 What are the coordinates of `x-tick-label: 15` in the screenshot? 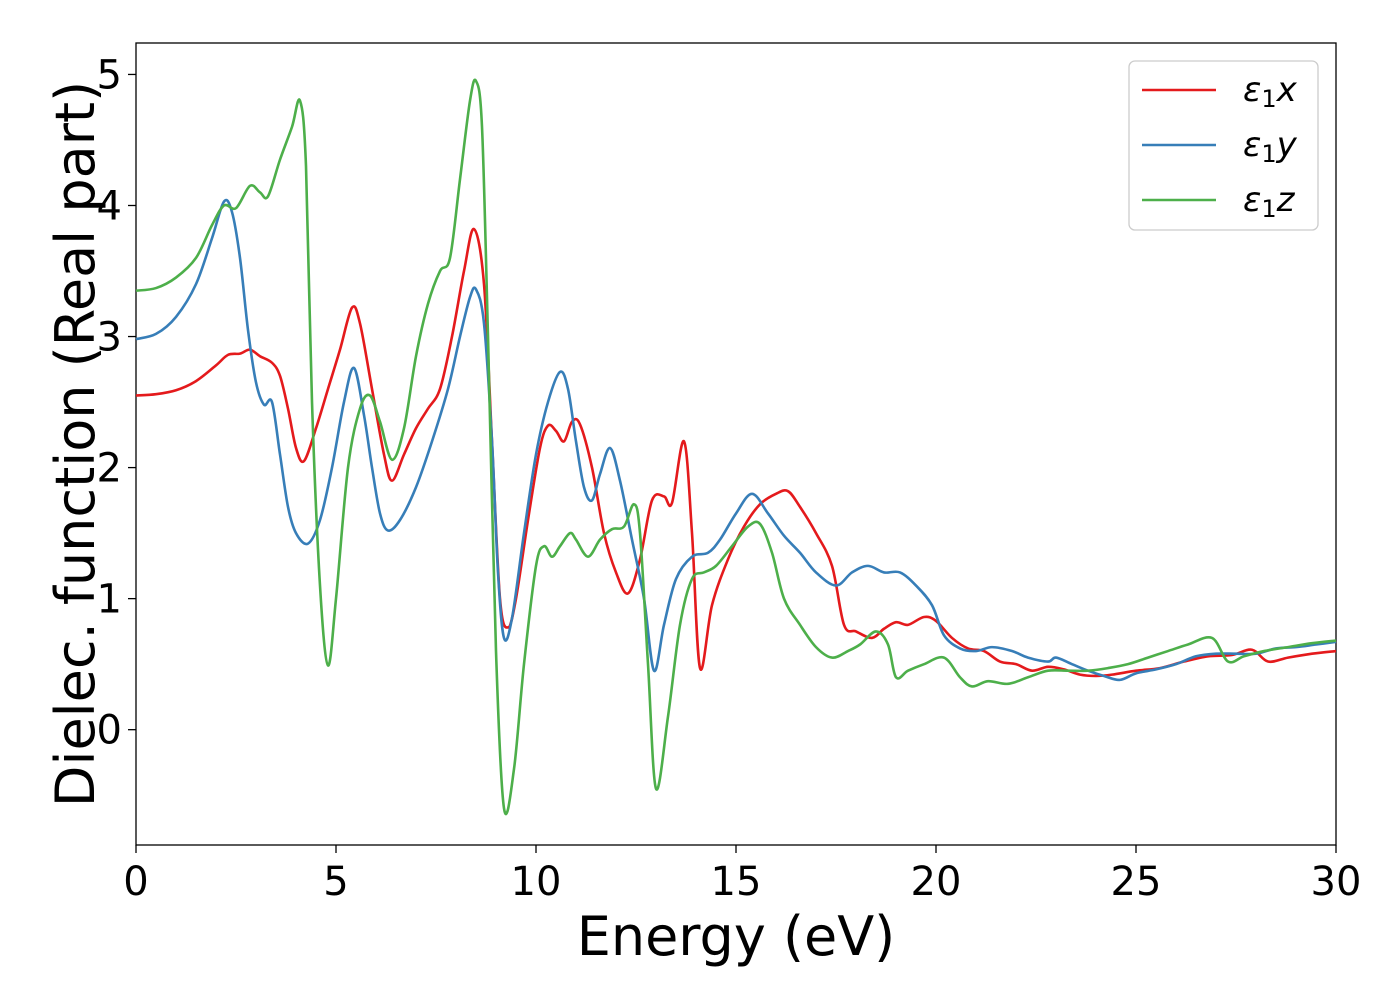 It's located at (736, 882).